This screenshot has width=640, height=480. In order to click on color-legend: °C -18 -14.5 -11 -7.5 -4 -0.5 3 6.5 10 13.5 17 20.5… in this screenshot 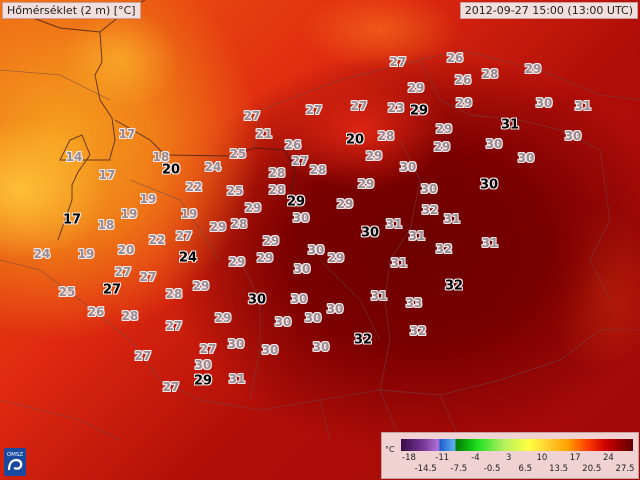, I will do `click(510, 455)`.